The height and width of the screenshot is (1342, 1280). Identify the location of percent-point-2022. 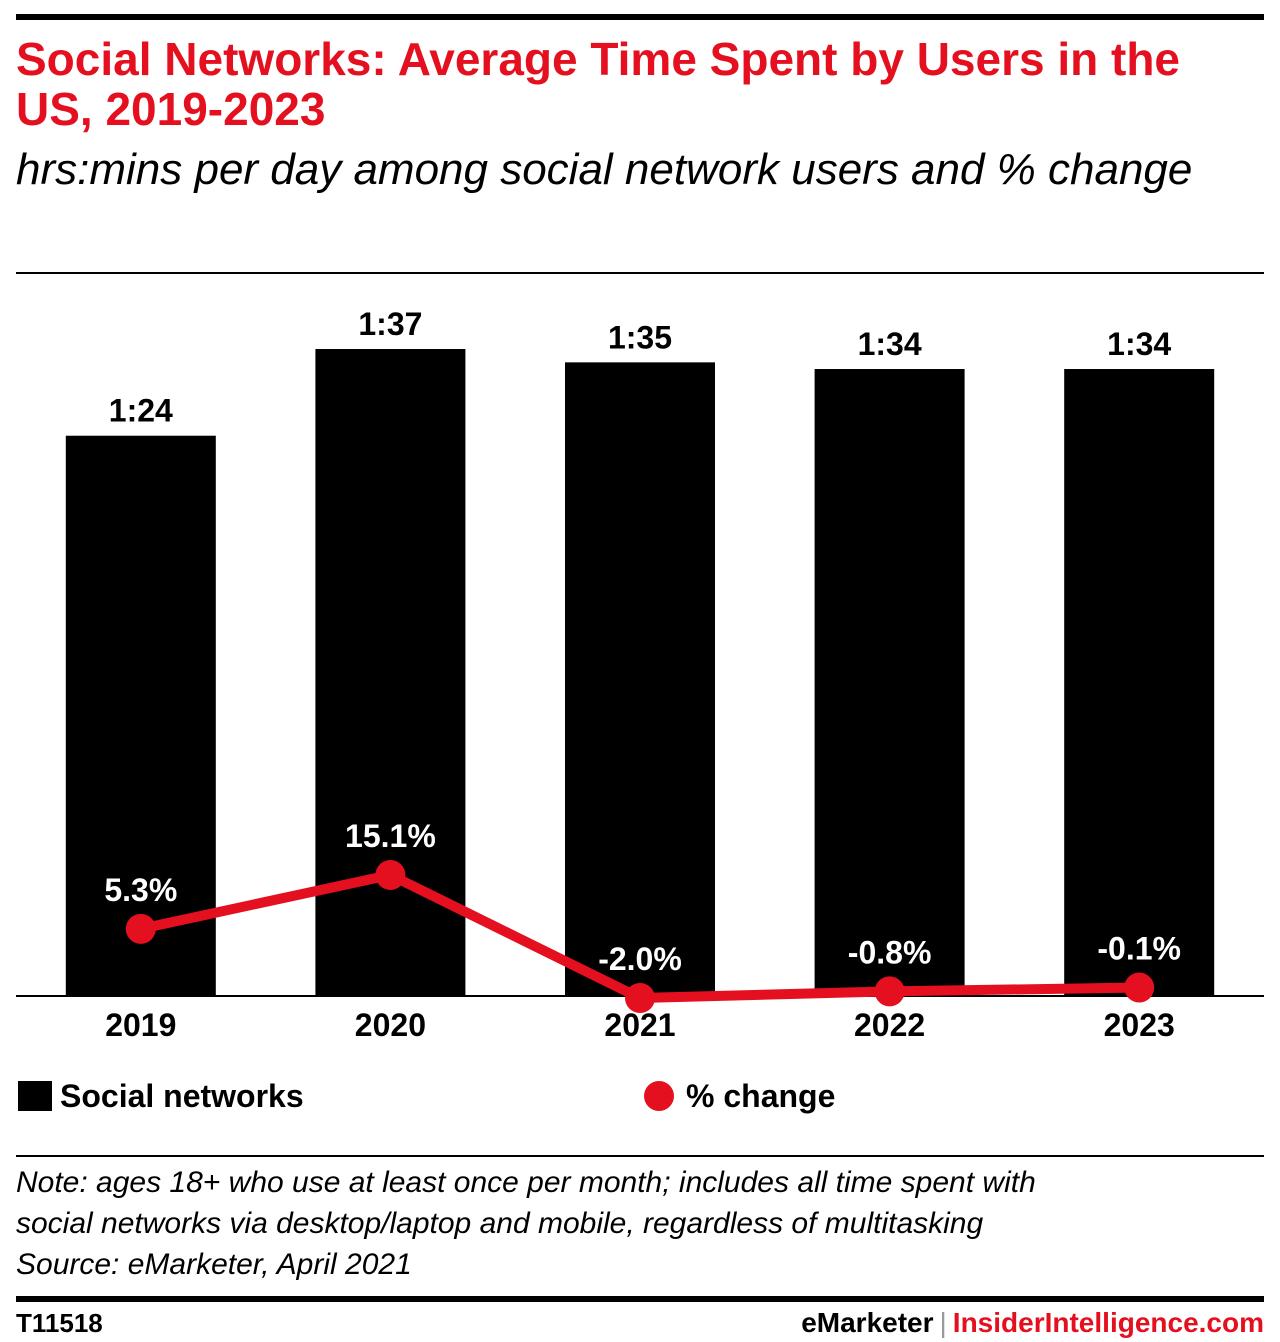
(889, 991).